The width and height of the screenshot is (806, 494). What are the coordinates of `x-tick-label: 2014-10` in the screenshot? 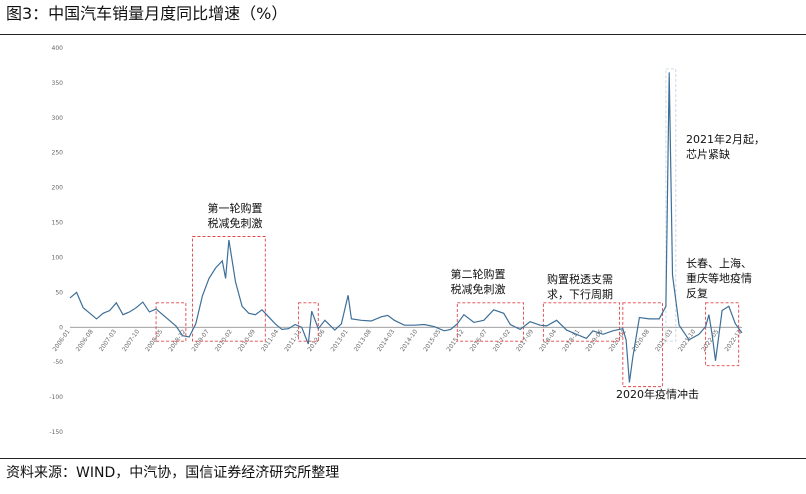 It's located at (409, 340).